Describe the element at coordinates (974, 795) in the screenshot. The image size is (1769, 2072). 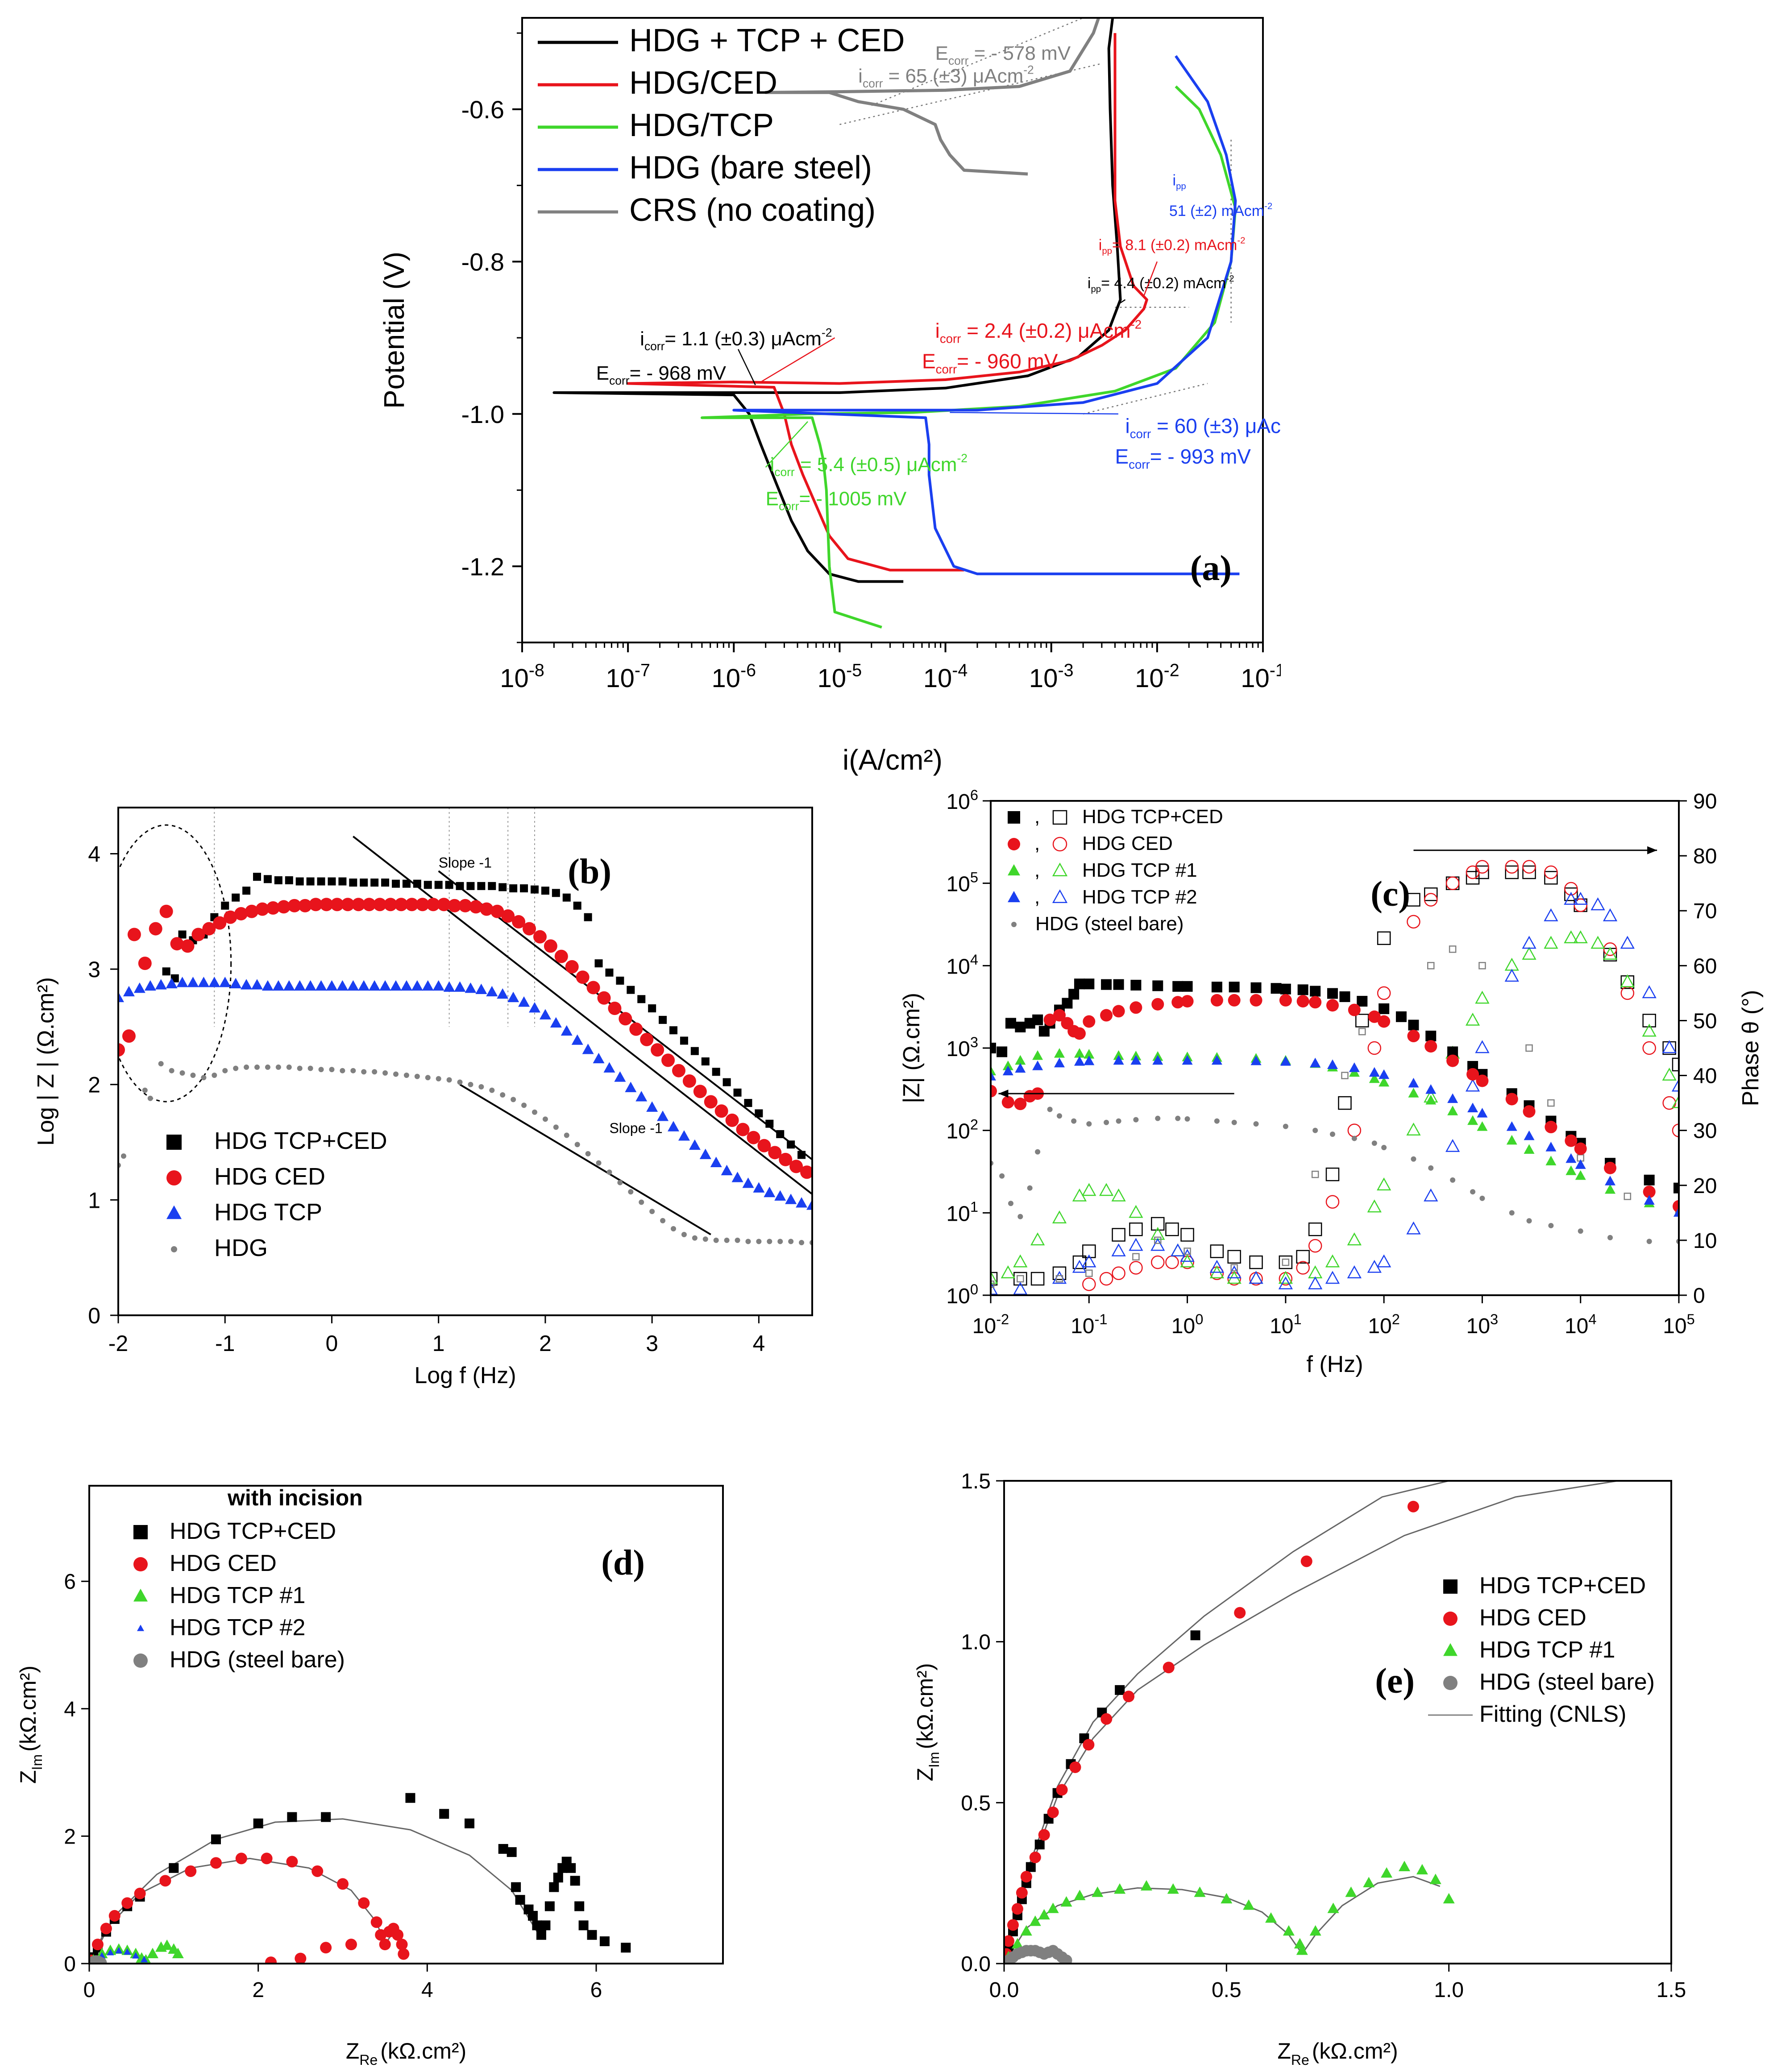
I see `y-tick-label-exp: 6` at that location.